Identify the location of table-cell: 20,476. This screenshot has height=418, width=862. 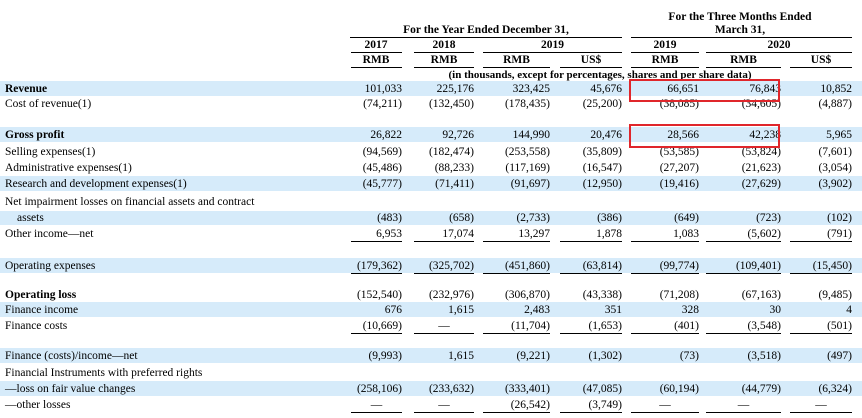
(606, 135).